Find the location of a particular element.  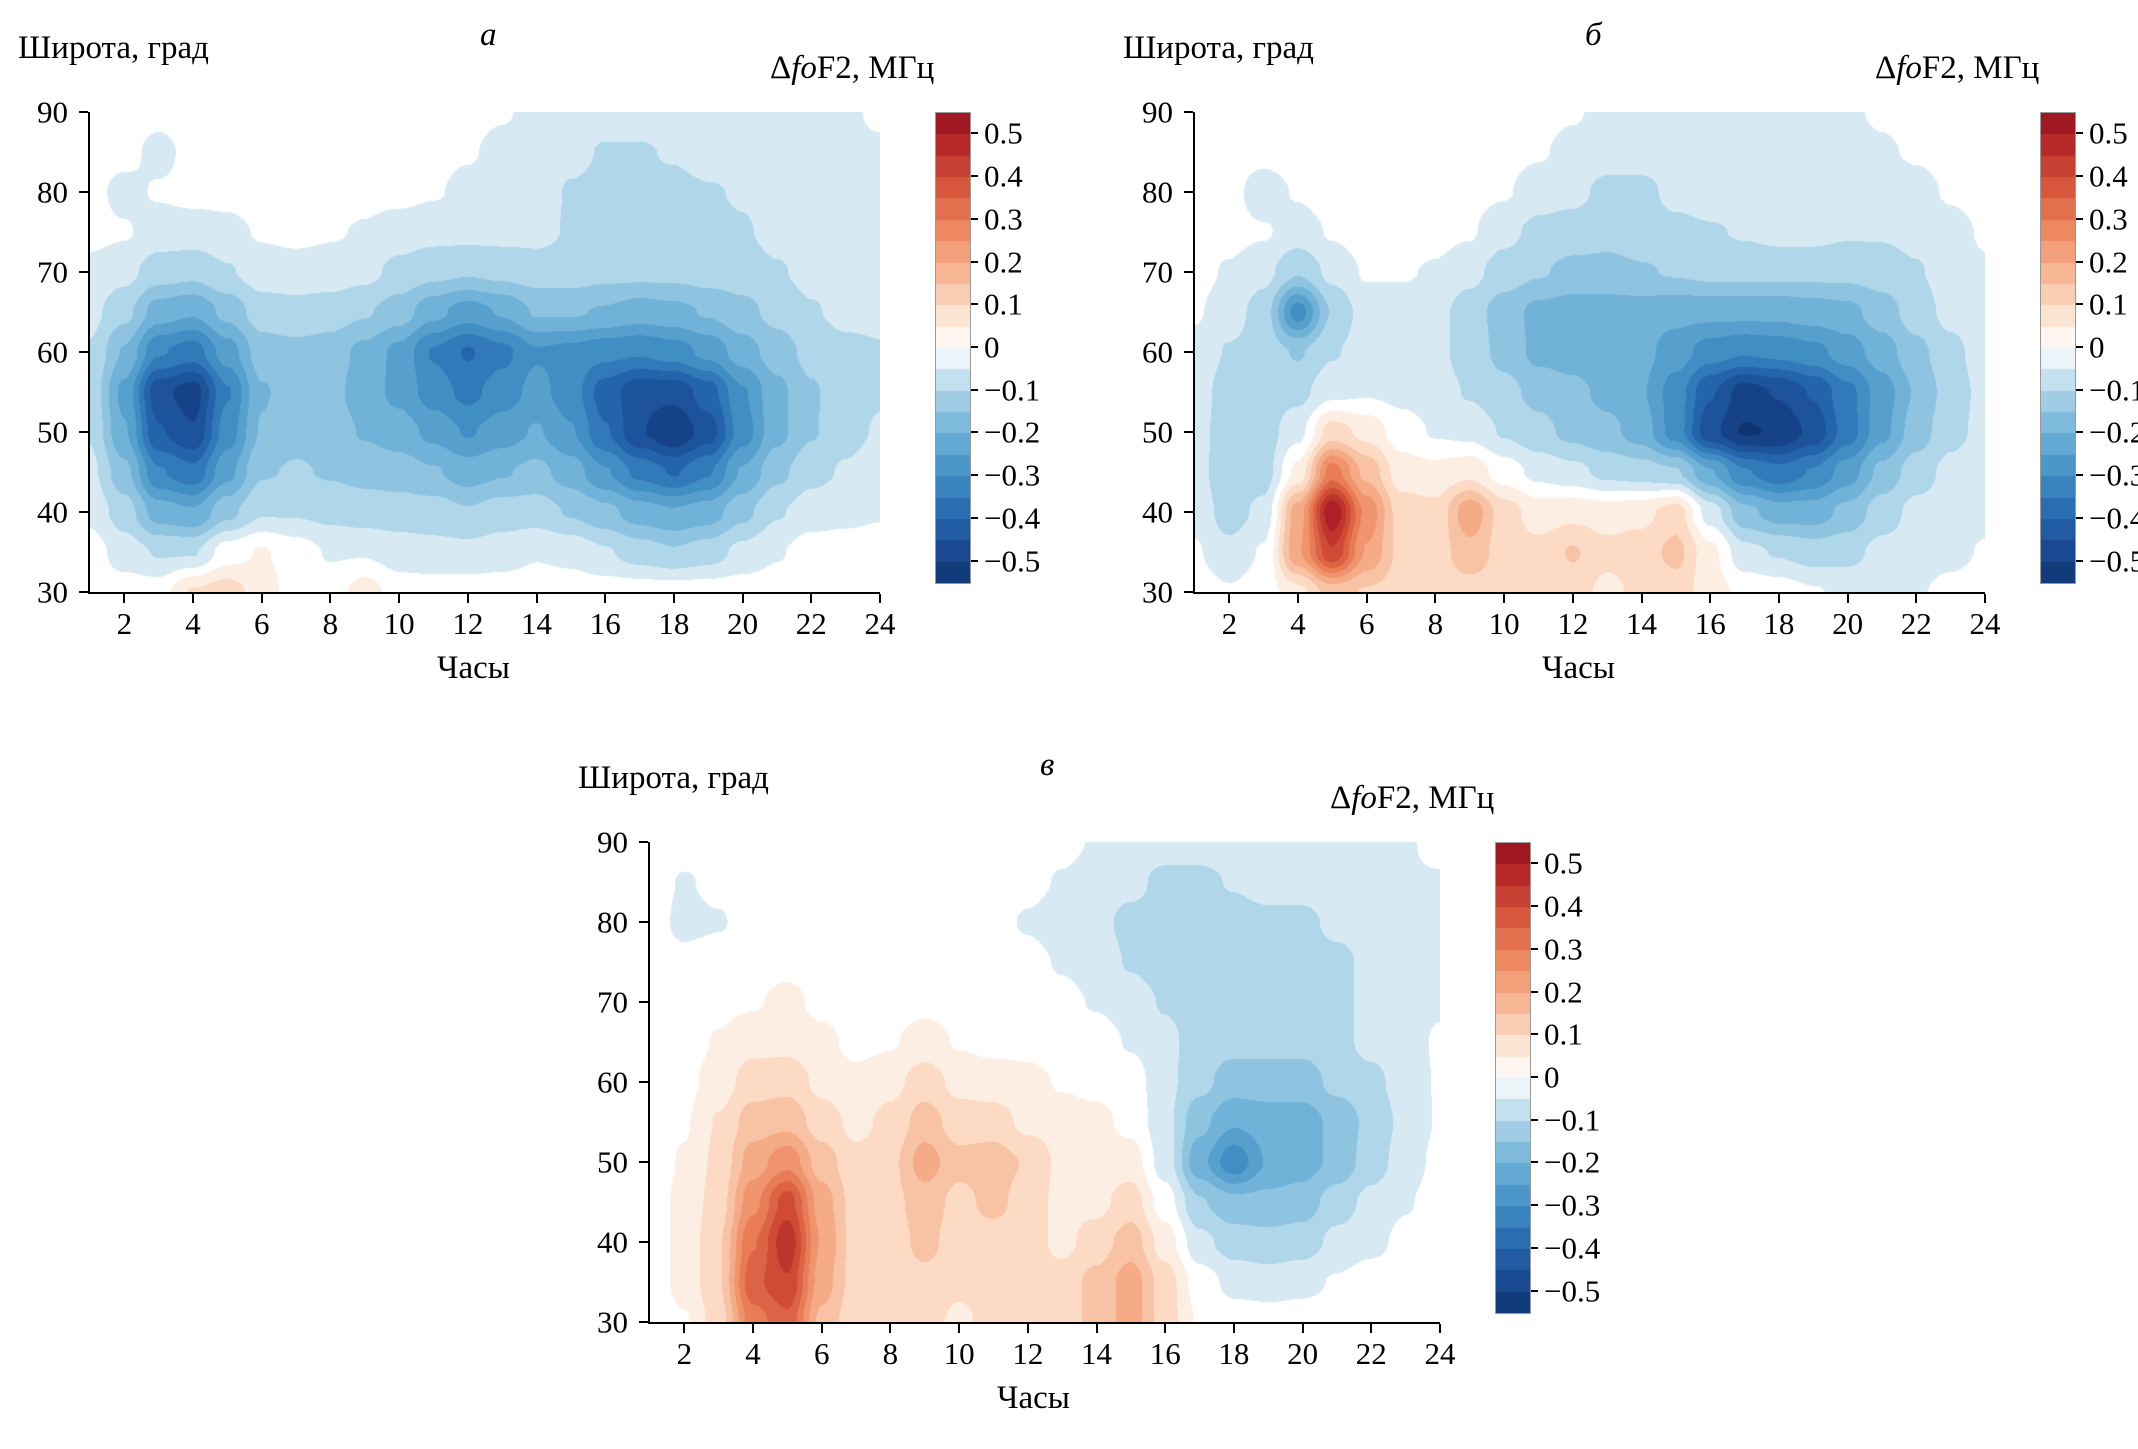

colorbar is located at coordinates (953, 348).